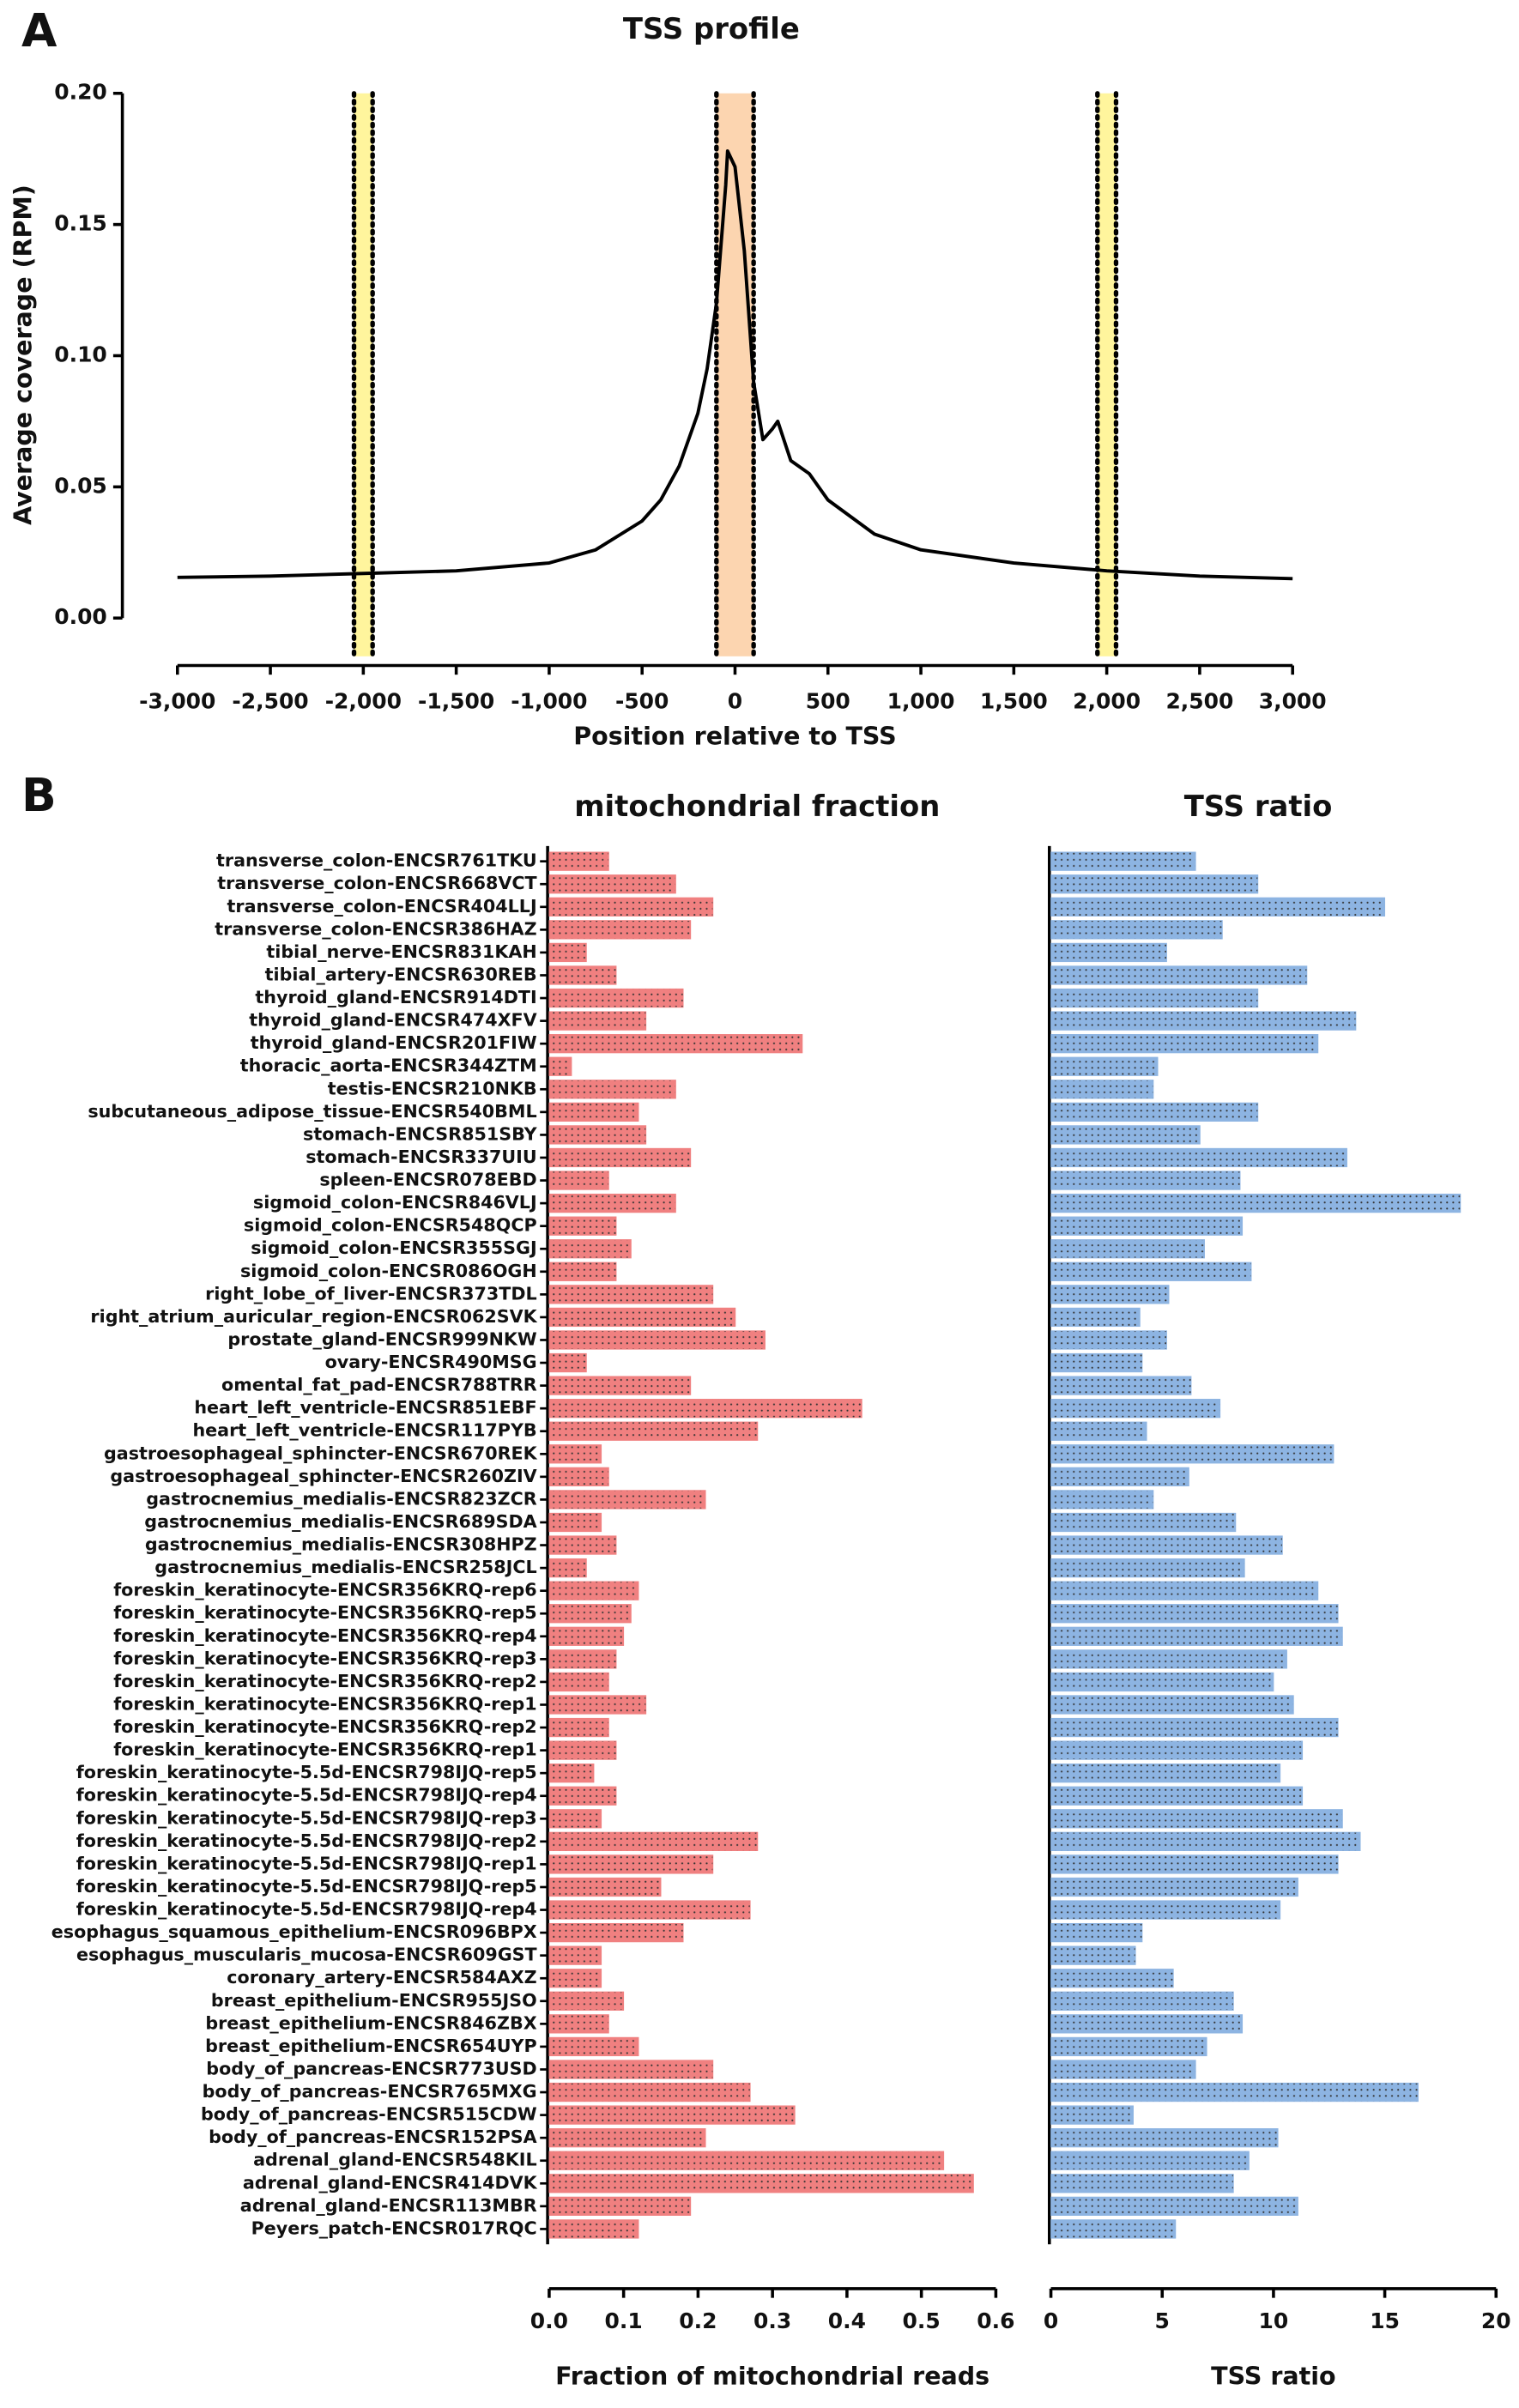 The height and width of the screenshot is (2408, 1519). I want to click on category-label: thyroid_gland-ENCSR201FIW, so click(394, 1042).